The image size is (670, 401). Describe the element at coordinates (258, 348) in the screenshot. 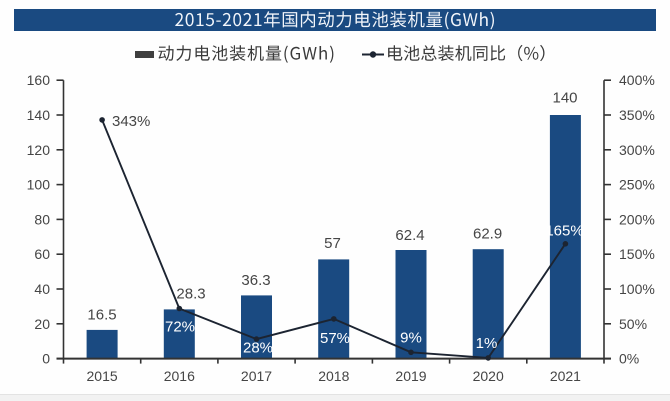

I see `svg-text: 28%` at that location.